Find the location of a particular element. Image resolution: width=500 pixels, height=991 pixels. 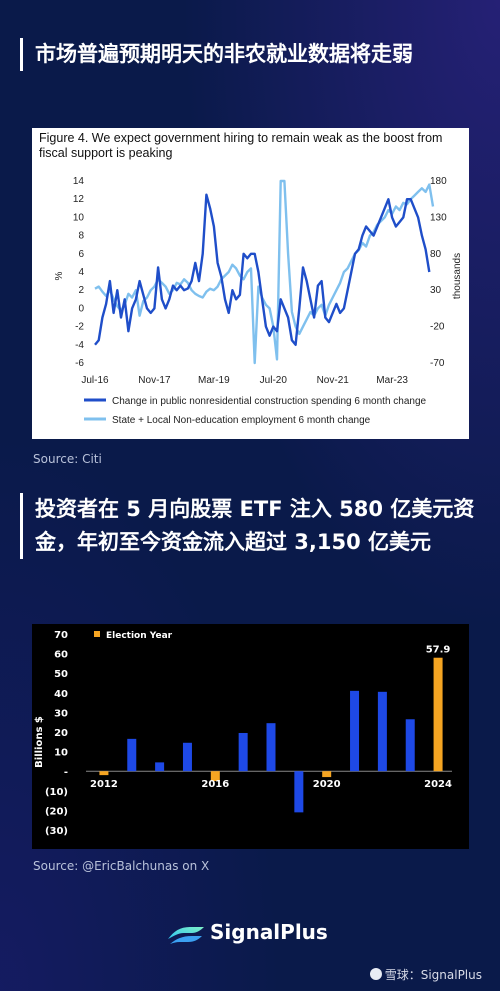

left-tick-label: 12 is located at coordinates (79, 199).